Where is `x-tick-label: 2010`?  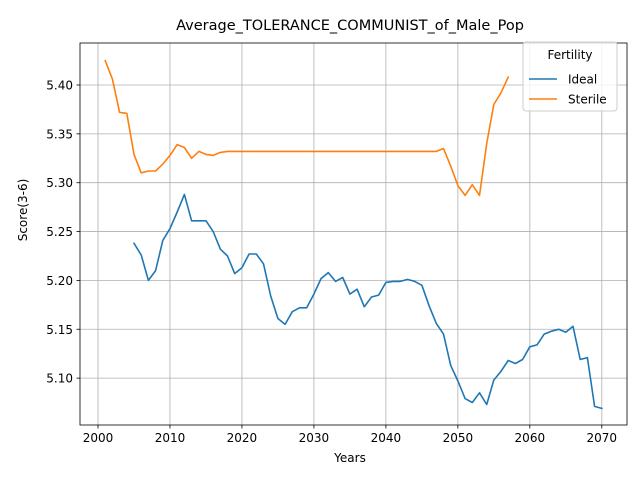
x-tick-label: 2010 is located at coordinates (170, 438).